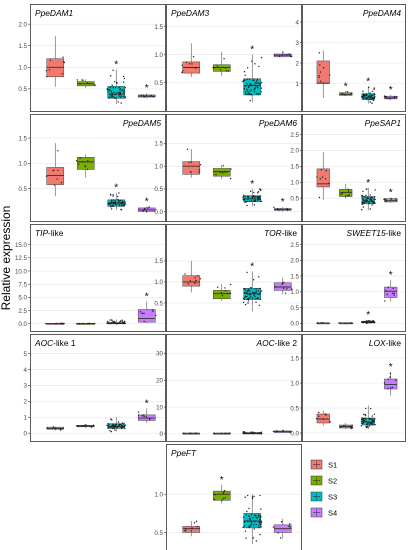 The height and width of the screenshot is (550, 414). Describe the element at coordinates (294, 358) in the screenshot. I see `y-tick-label: 1.5` at that location.